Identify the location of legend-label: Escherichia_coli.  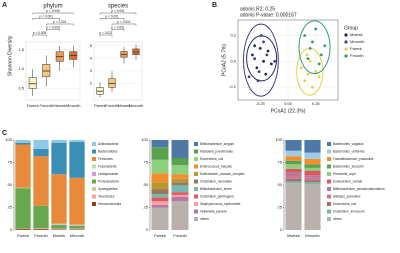
(344, 204).